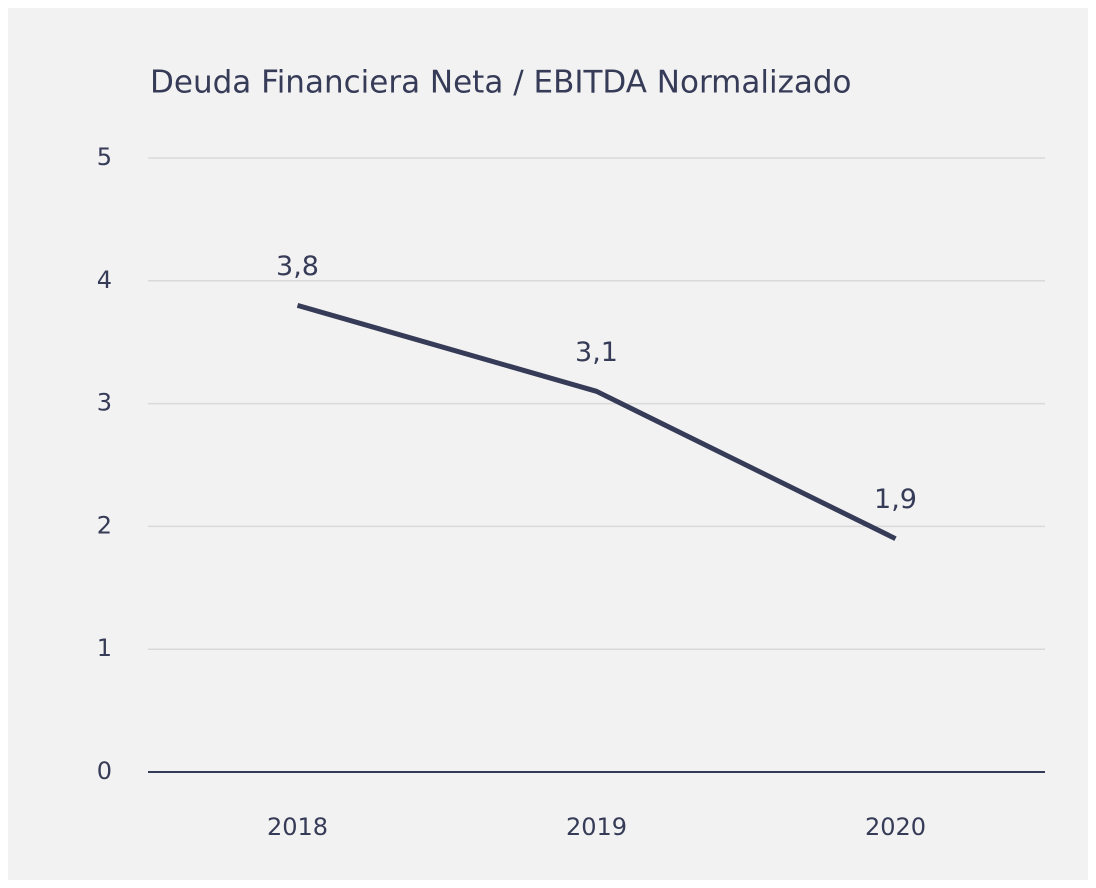 The width and height of the screenshot is (1096, 888). I want to click on y-tick-label: 1, so click(104, 648).